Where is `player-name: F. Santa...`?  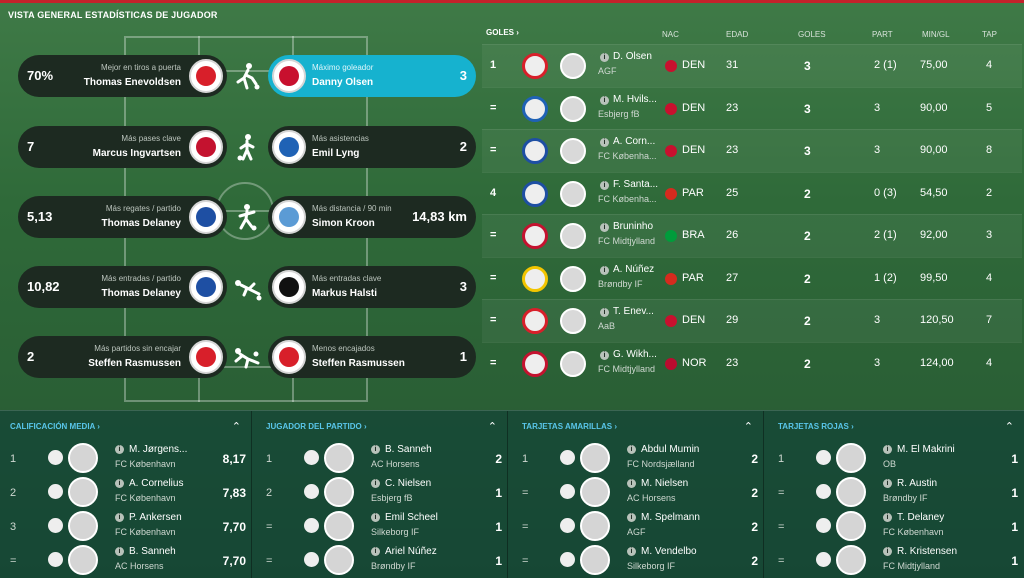 player-name: F. Santa... is located at coordinates (636, 184).